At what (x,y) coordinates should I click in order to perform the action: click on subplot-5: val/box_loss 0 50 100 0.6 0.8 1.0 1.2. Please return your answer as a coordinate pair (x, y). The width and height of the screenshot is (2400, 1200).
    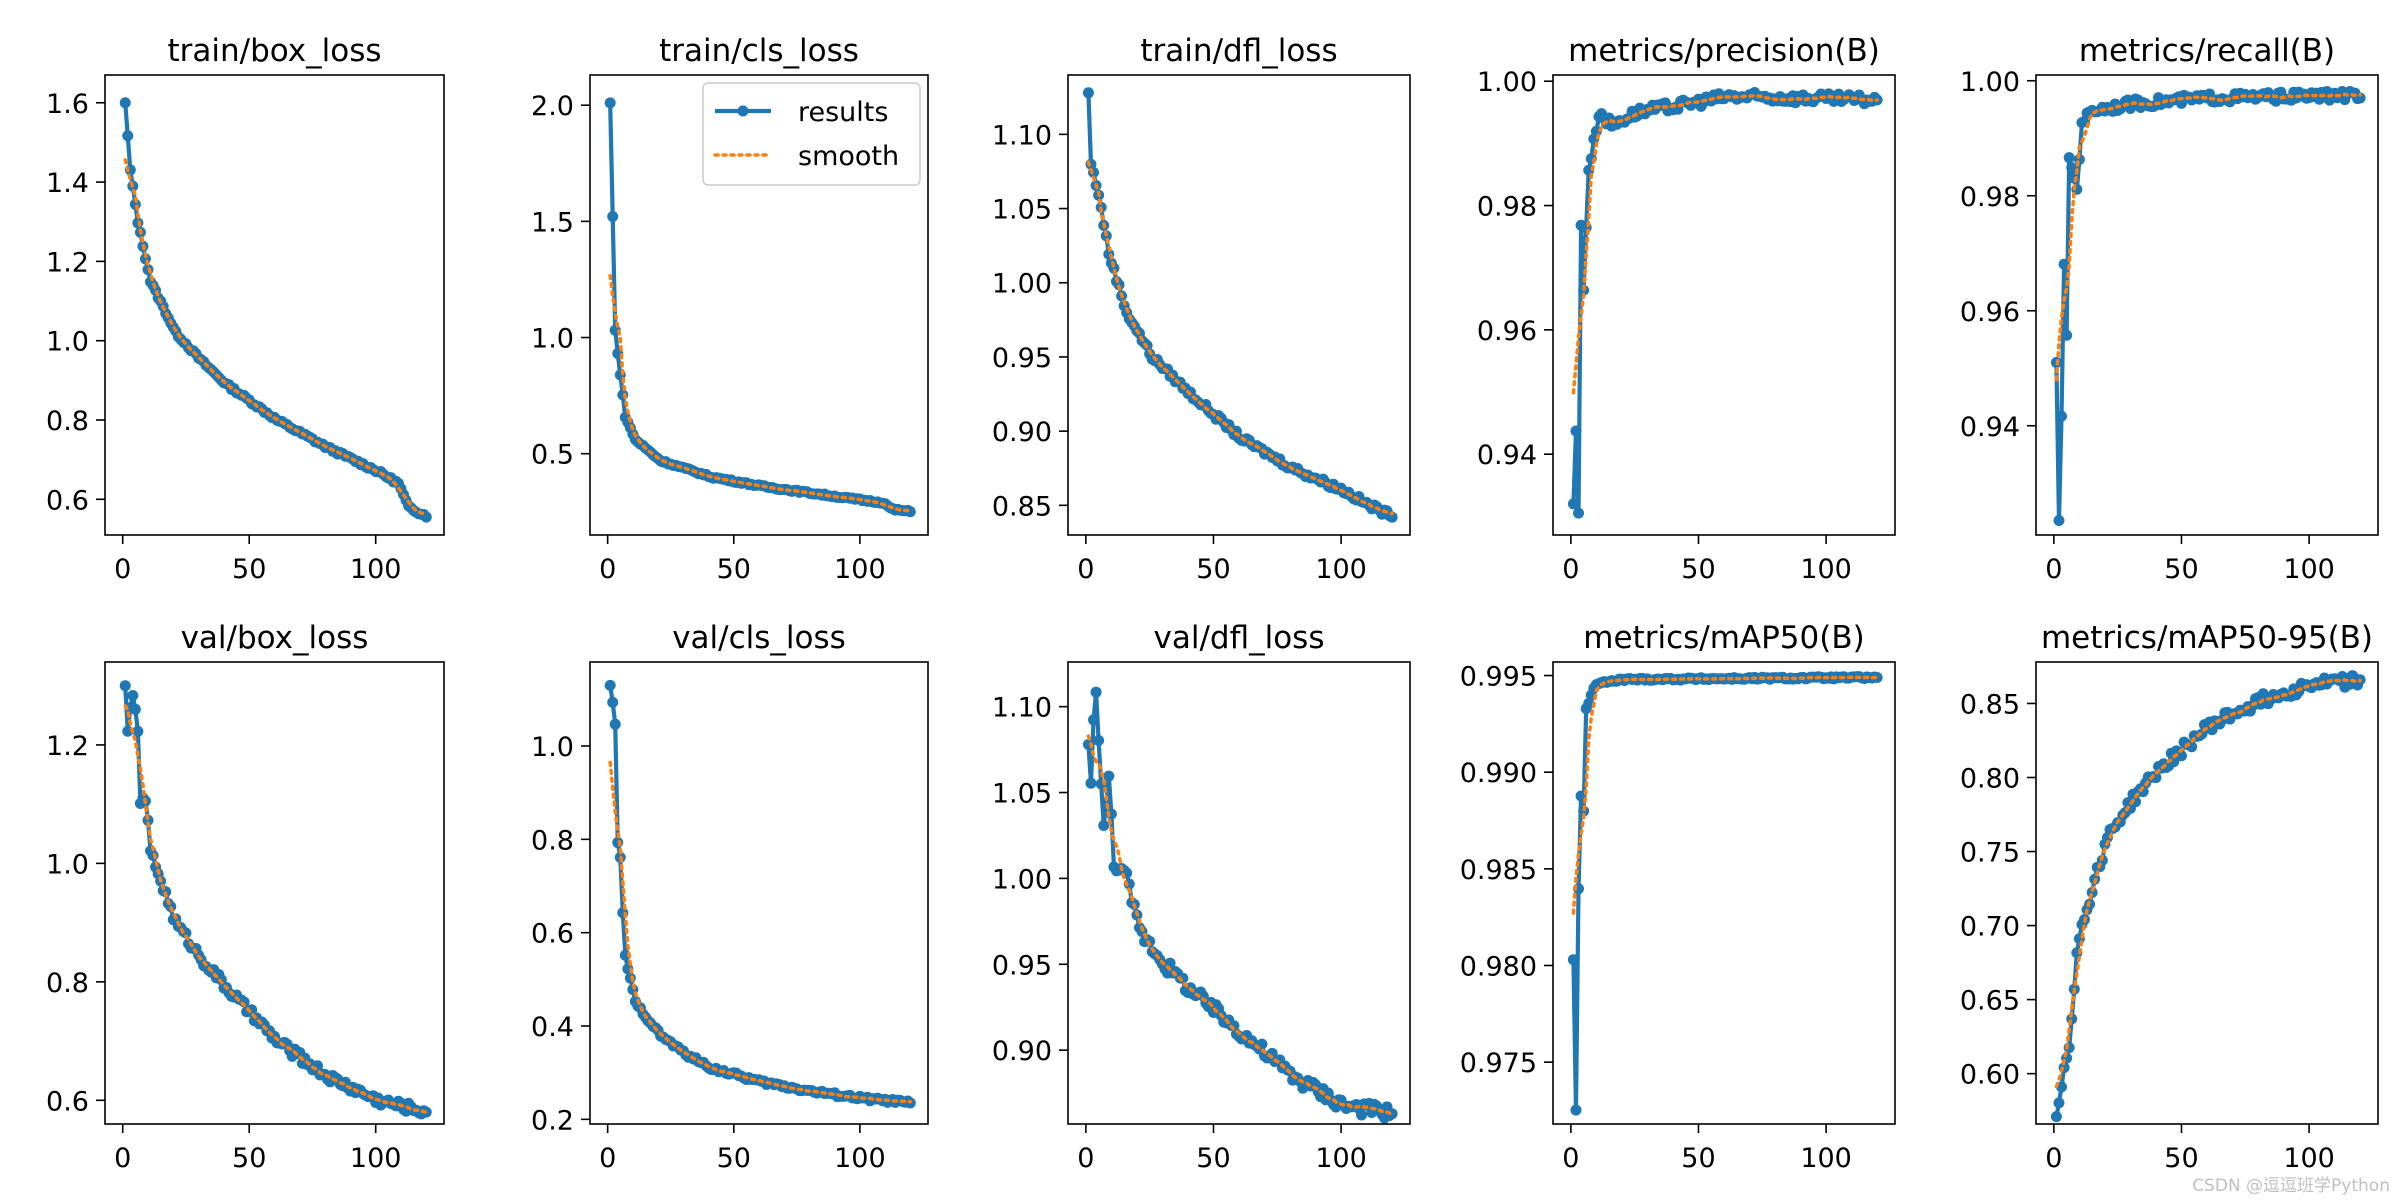
    Looking at the image, I should click on (245, 897).